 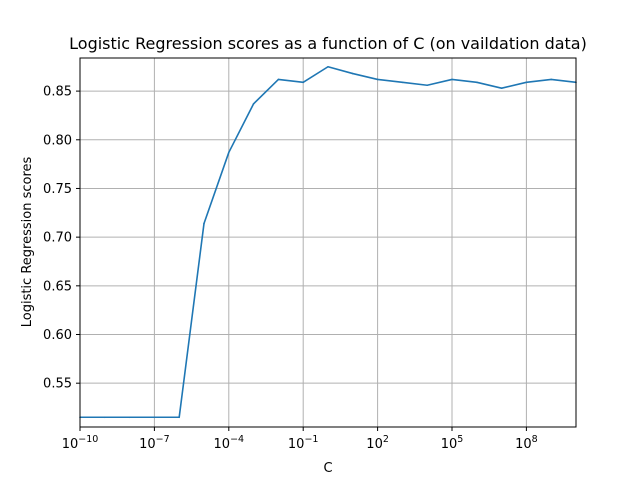 What do you see at coordinates (57, 238) in the screenshot?
I see `y-tick-label: 0.70` at bounding box center [57, 238].